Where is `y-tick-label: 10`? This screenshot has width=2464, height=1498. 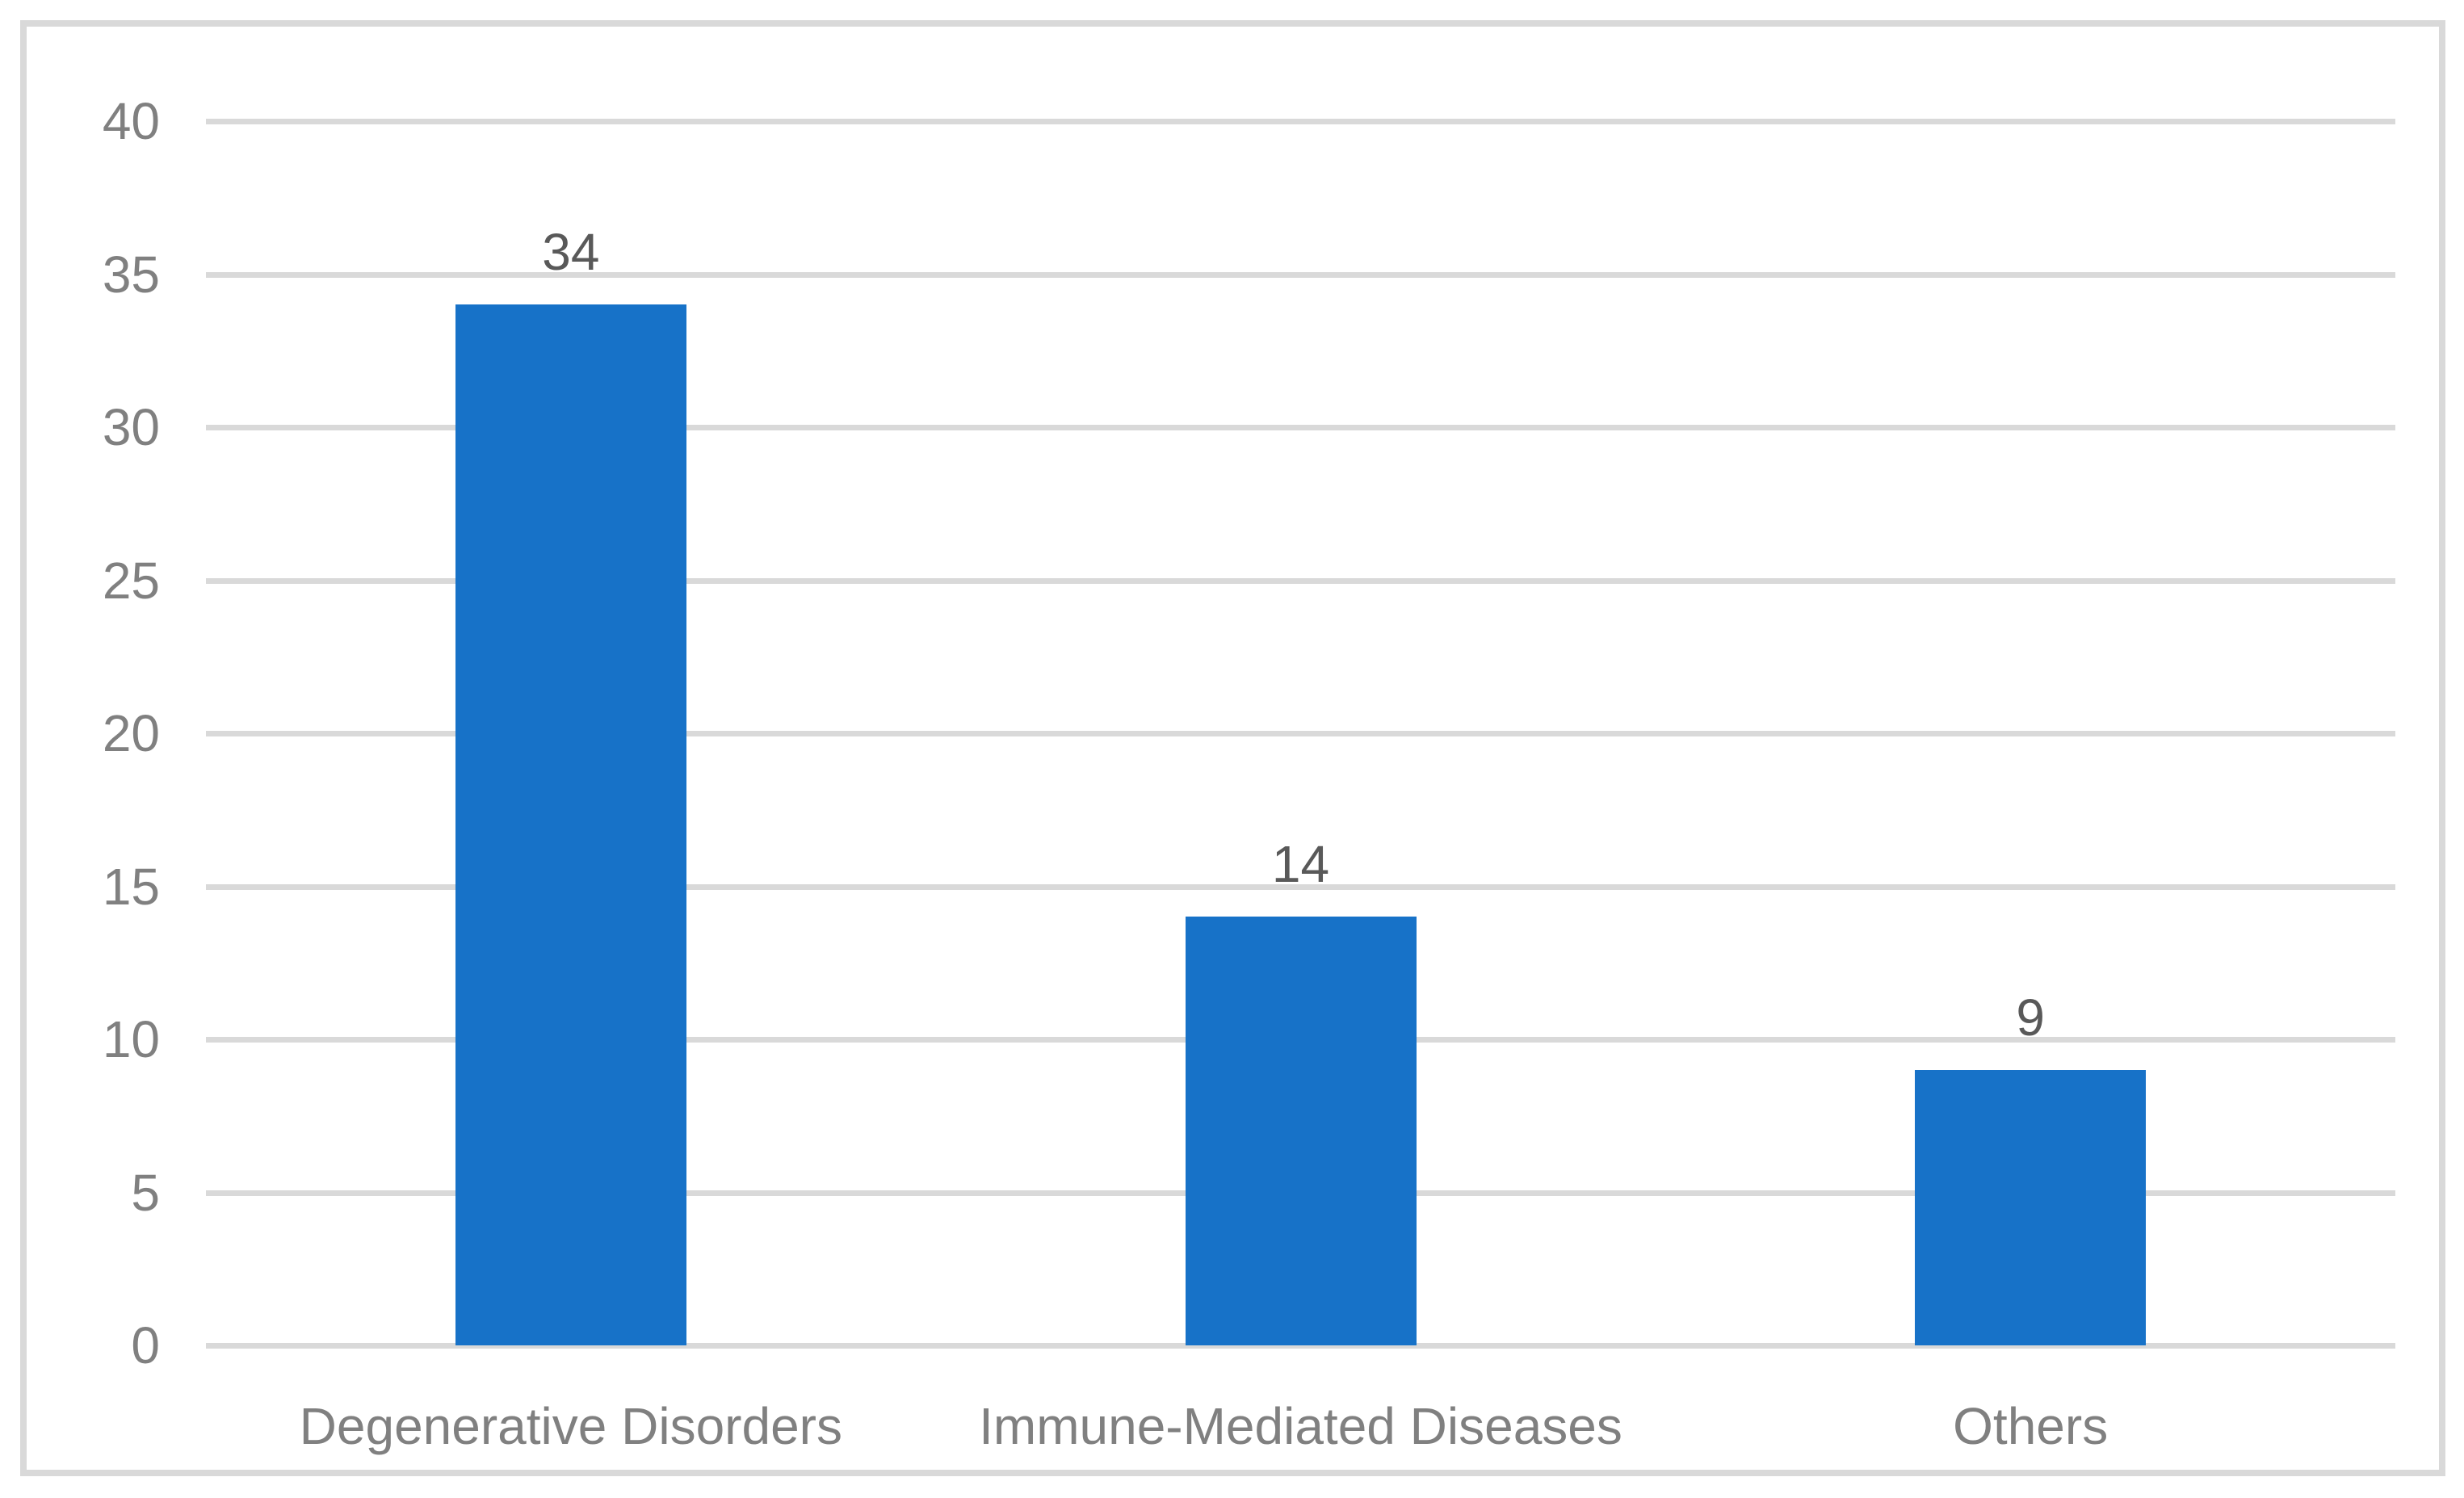
y-tick-label: 10 is located at coordinates (131, 1039).